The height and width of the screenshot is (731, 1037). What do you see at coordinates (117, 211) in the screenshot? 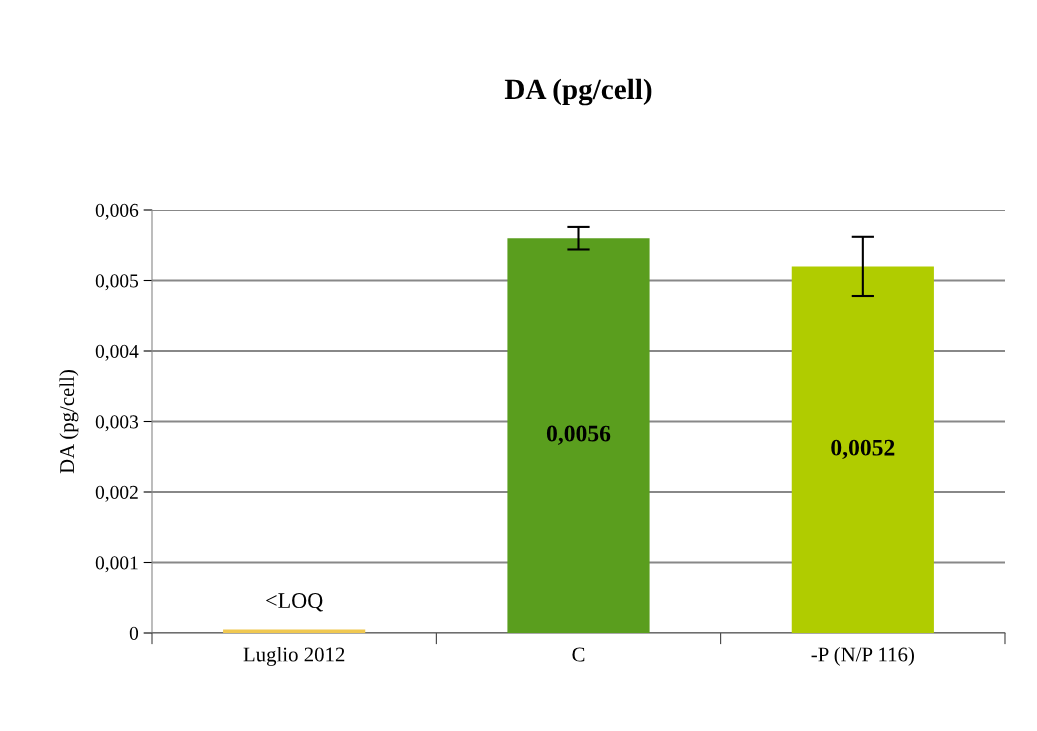
I see `y-tick-label: 0,006` at bounding box center [117, 211].